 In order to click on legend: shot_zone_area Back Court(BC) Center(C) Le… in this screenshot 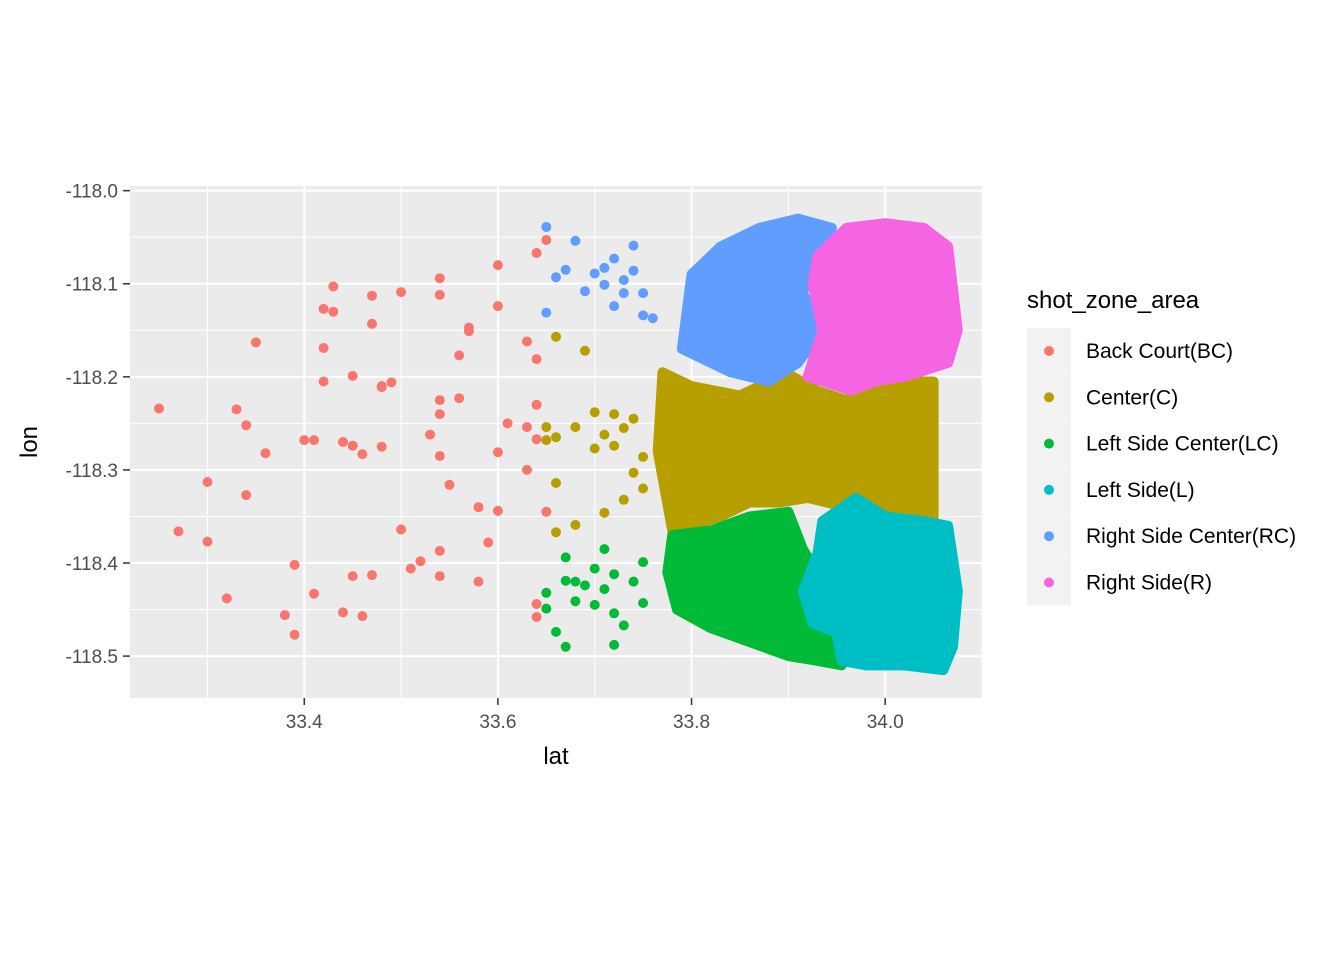, I will do `click(1161, 446)`.